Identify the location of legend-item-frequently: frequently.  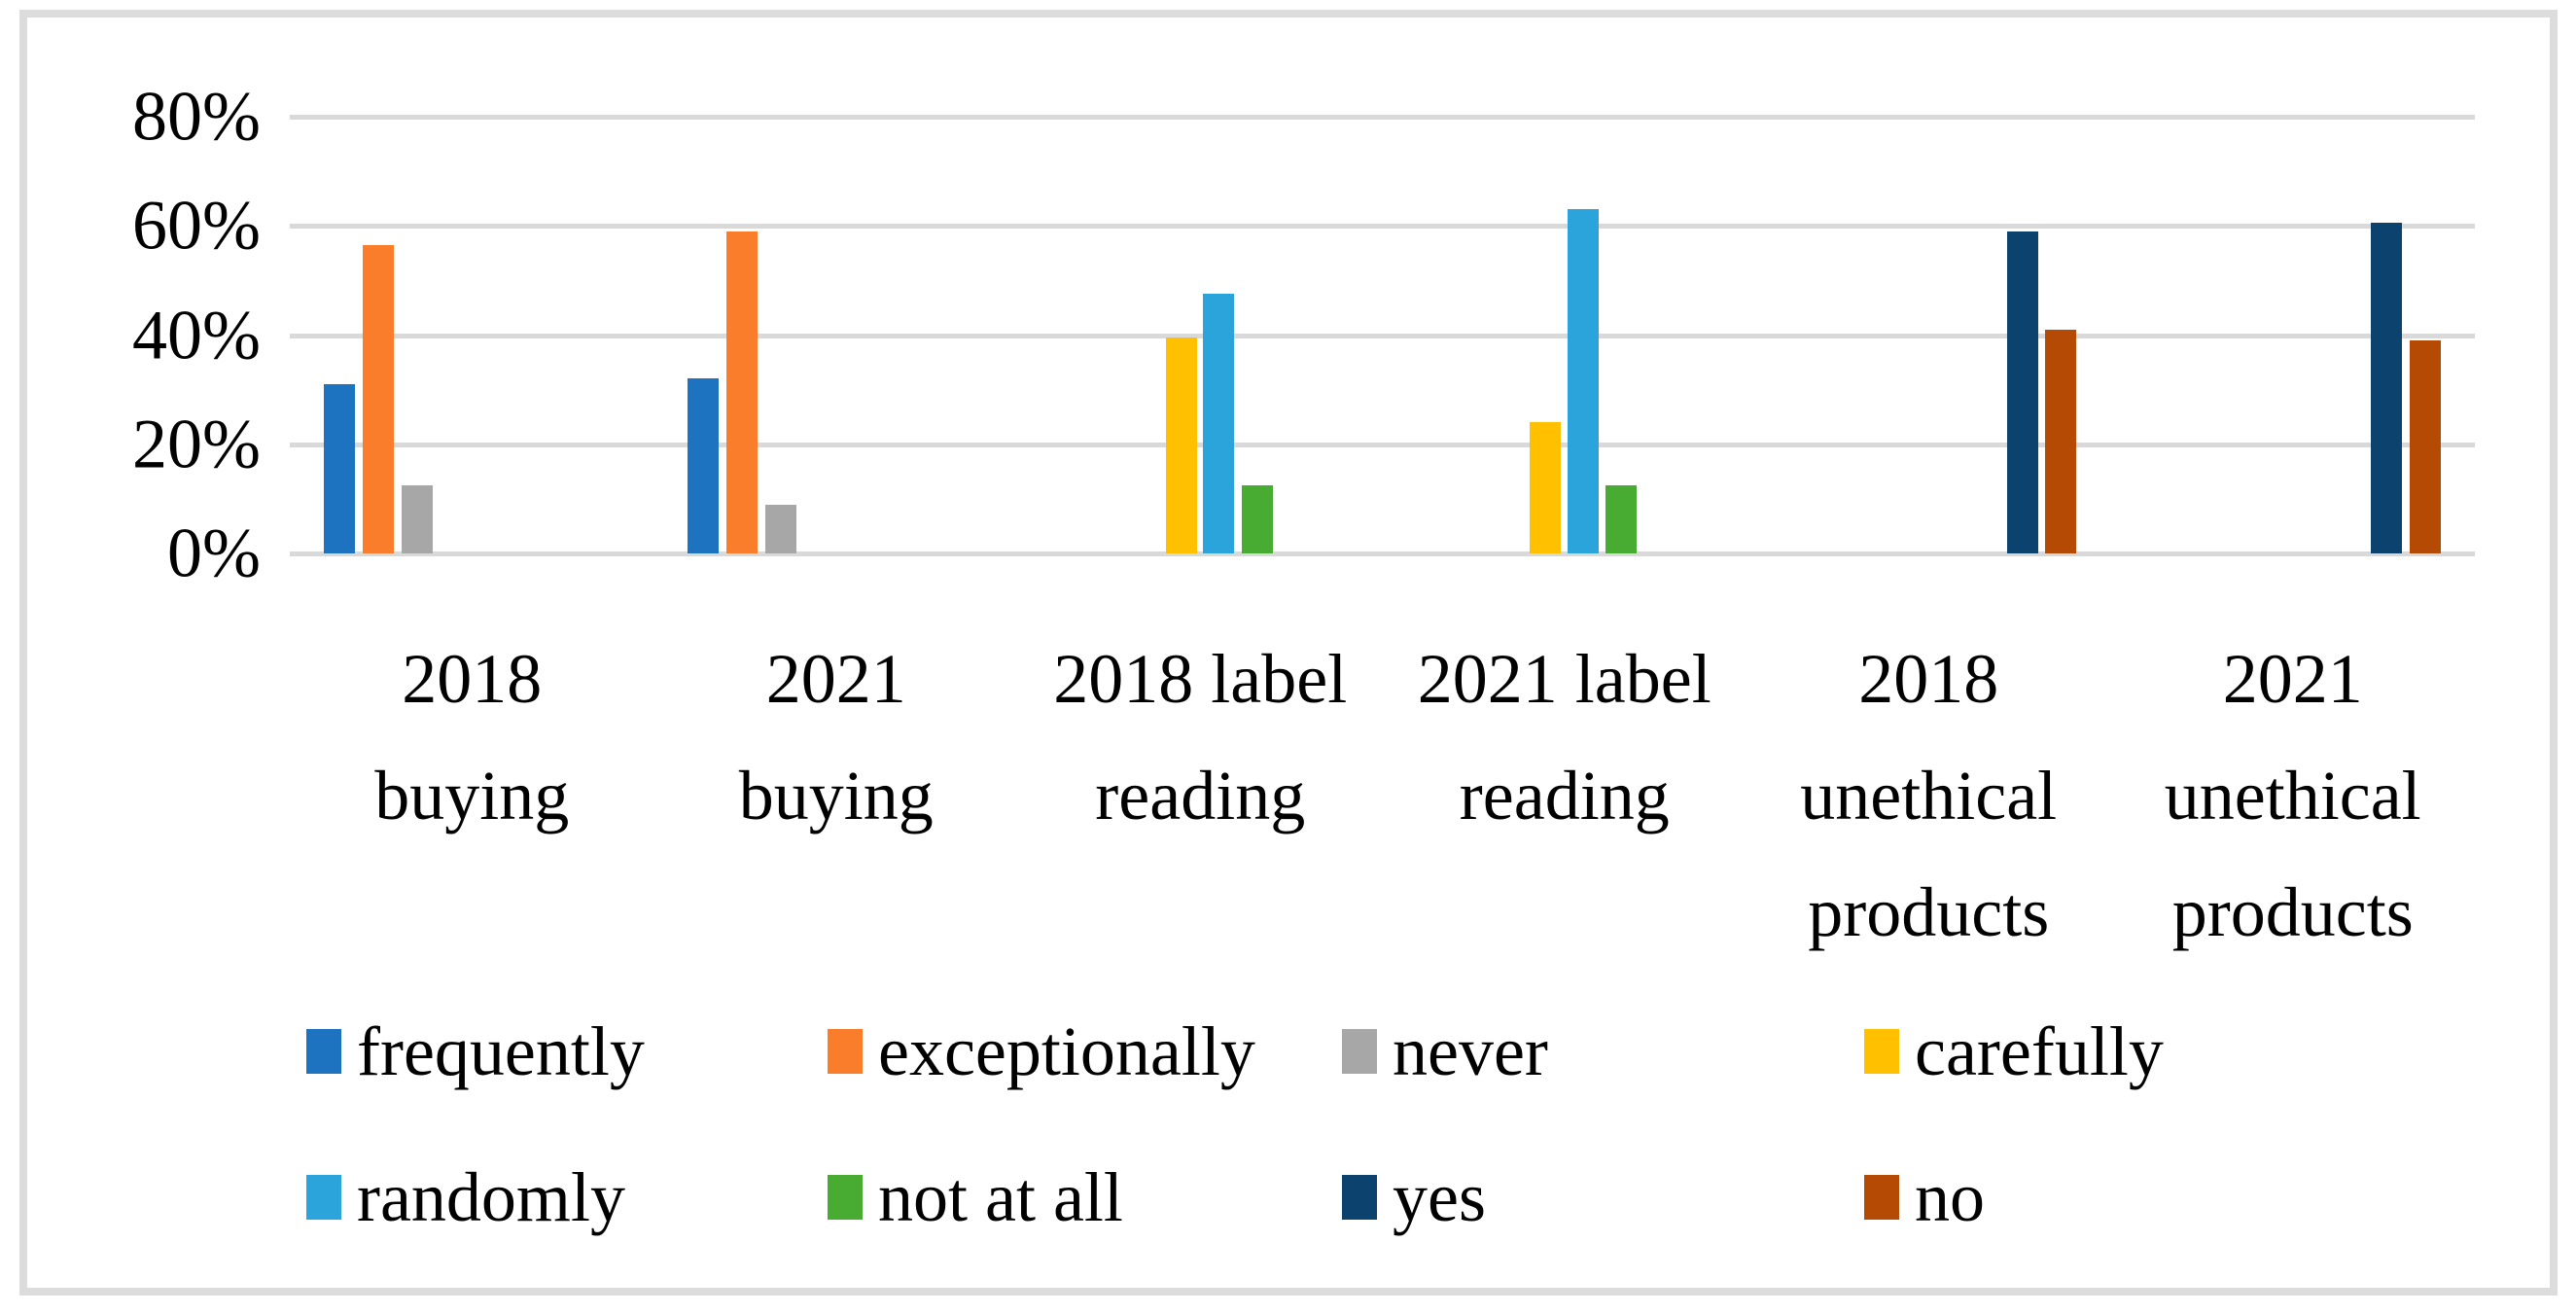
(476, 1051).